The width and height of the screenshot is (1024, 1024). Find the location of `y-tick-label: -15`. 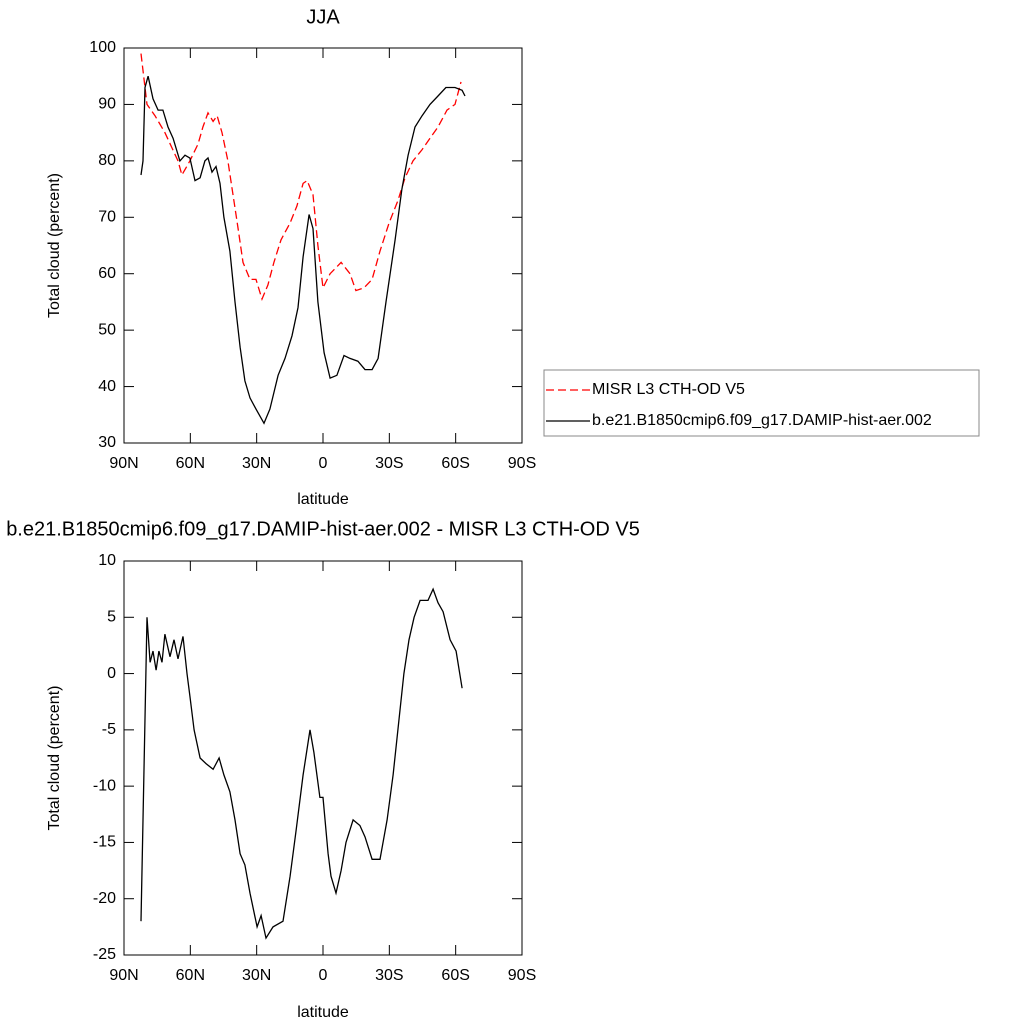

y-tick-label: -15 is located at coordinates (104, 842).